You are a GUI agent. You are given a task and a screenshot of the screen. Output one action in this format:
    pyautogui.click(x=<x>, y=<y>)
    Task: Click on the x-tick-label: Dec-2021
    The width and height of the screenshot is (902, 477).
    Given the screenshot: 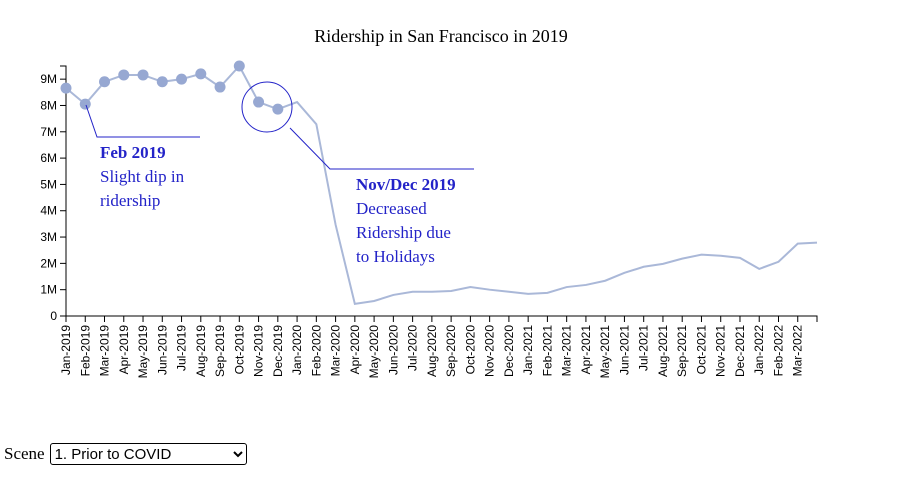 What is the action you would take?
    pyautogui.click(x=740, y=351)
    